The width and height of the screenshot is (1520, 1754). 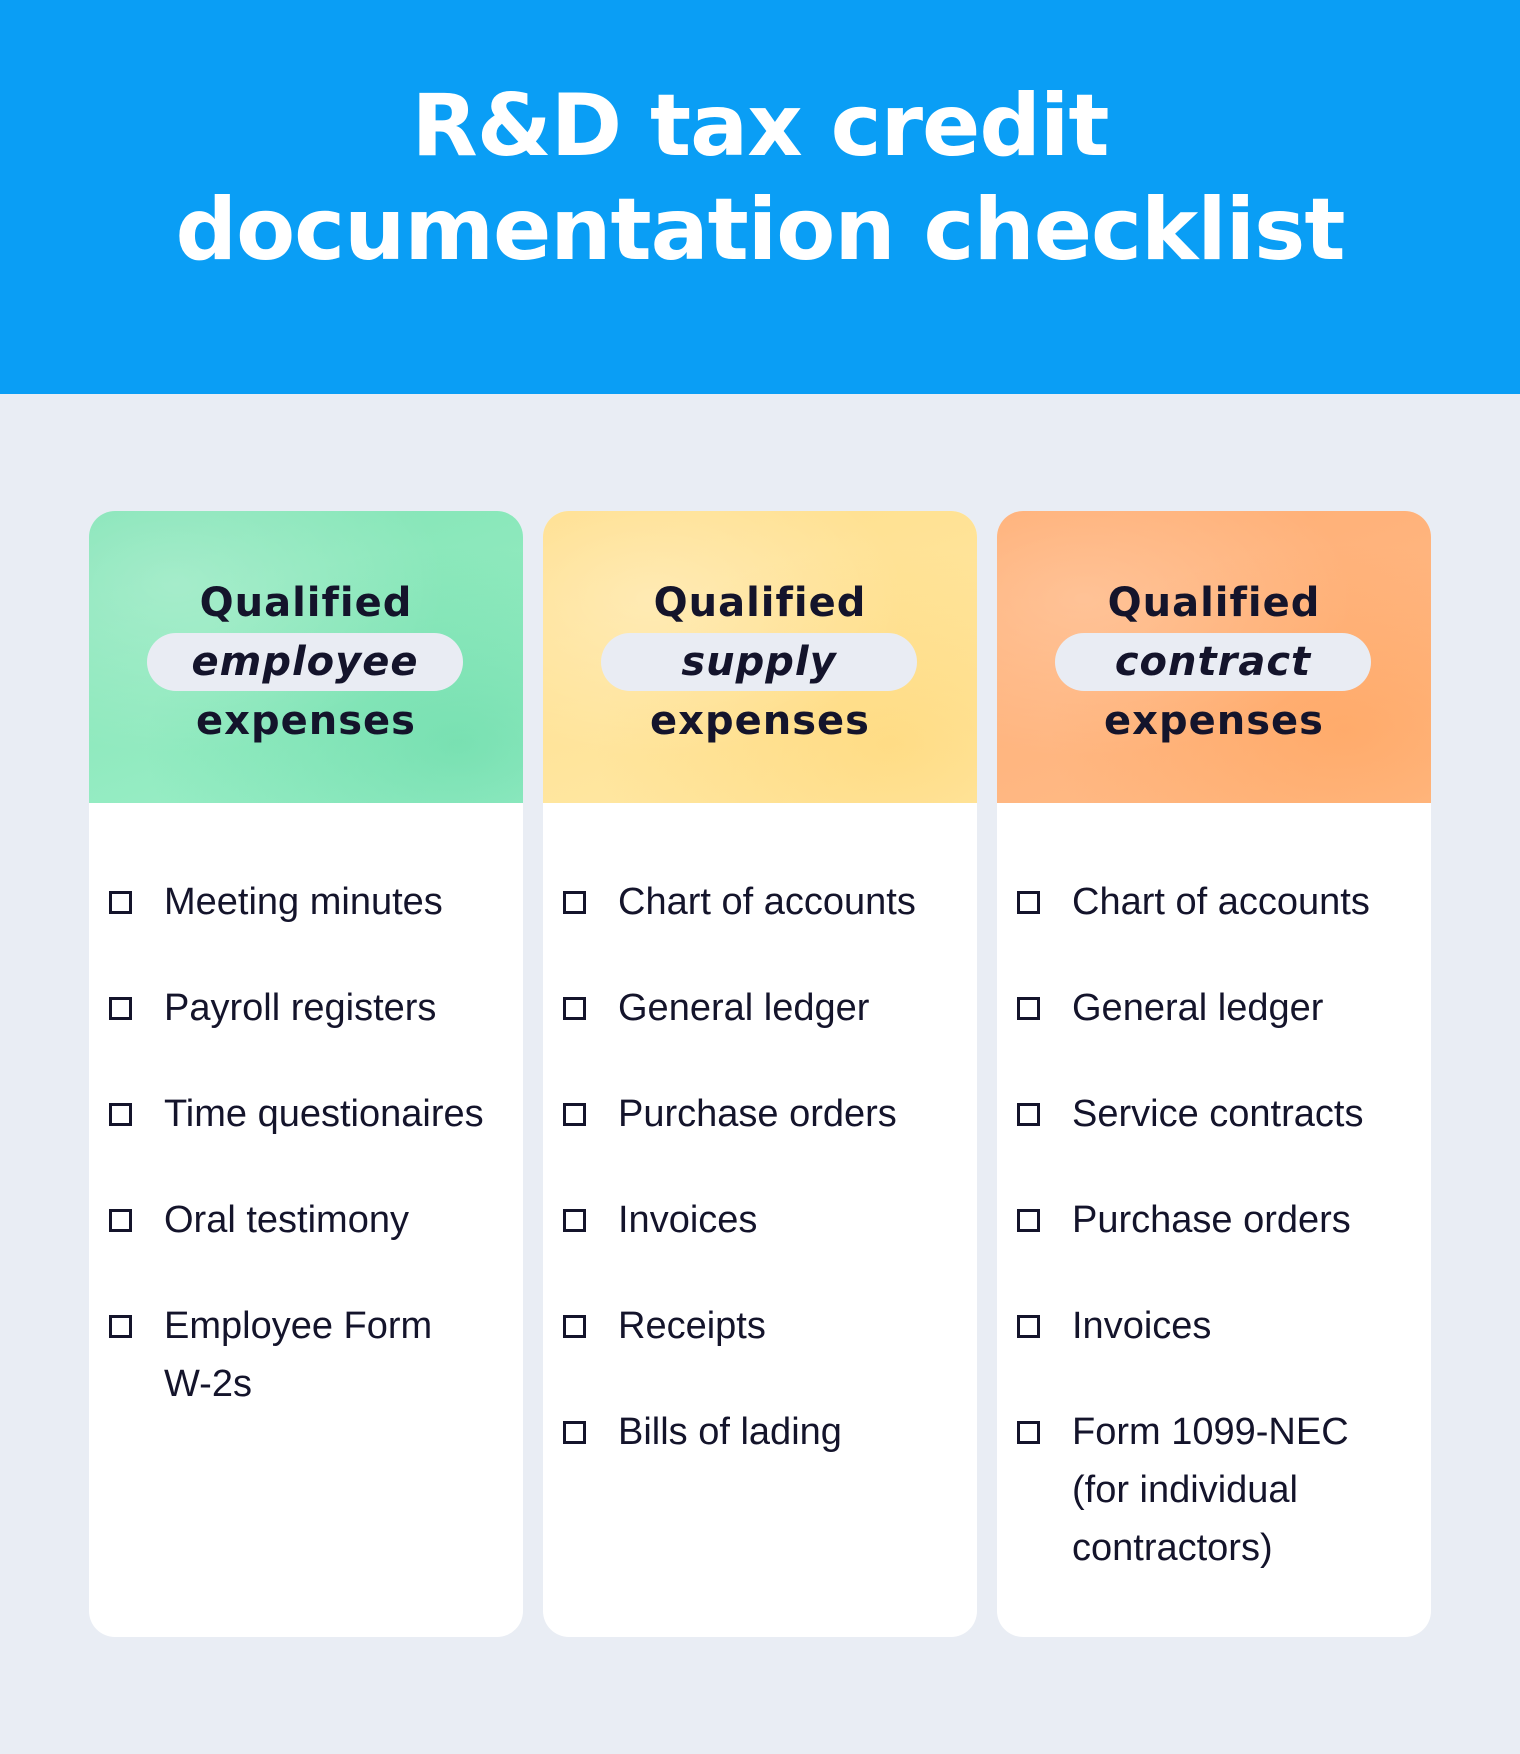 What do you see at coordinates (300, 1008) in the screenshot?
I see `checklist-item-label: Payroll registers` at bounding box center [300, 1008].